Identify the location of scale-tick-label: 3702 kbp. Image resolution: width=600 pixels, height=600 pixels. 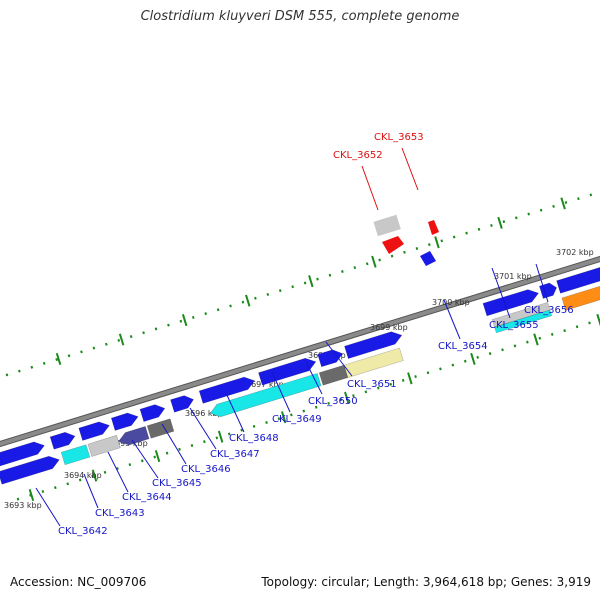
(575, 252).